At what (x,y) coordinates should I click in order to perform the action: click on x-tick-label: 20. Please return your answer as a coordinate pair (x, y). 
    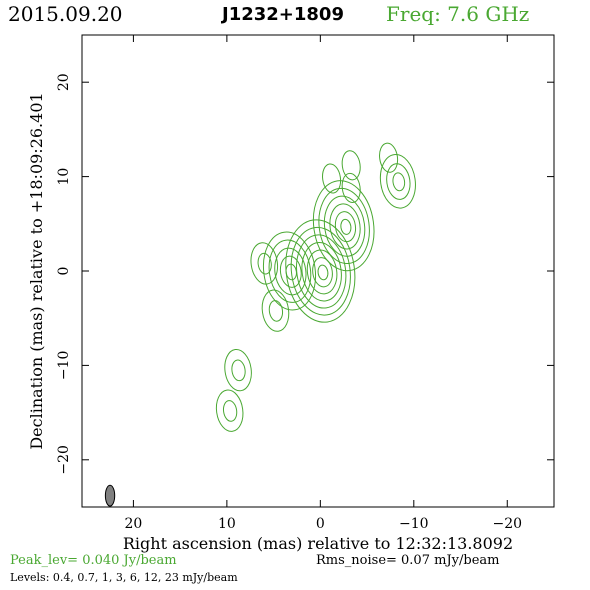
    Looking at the image, I should click on (133, 524).